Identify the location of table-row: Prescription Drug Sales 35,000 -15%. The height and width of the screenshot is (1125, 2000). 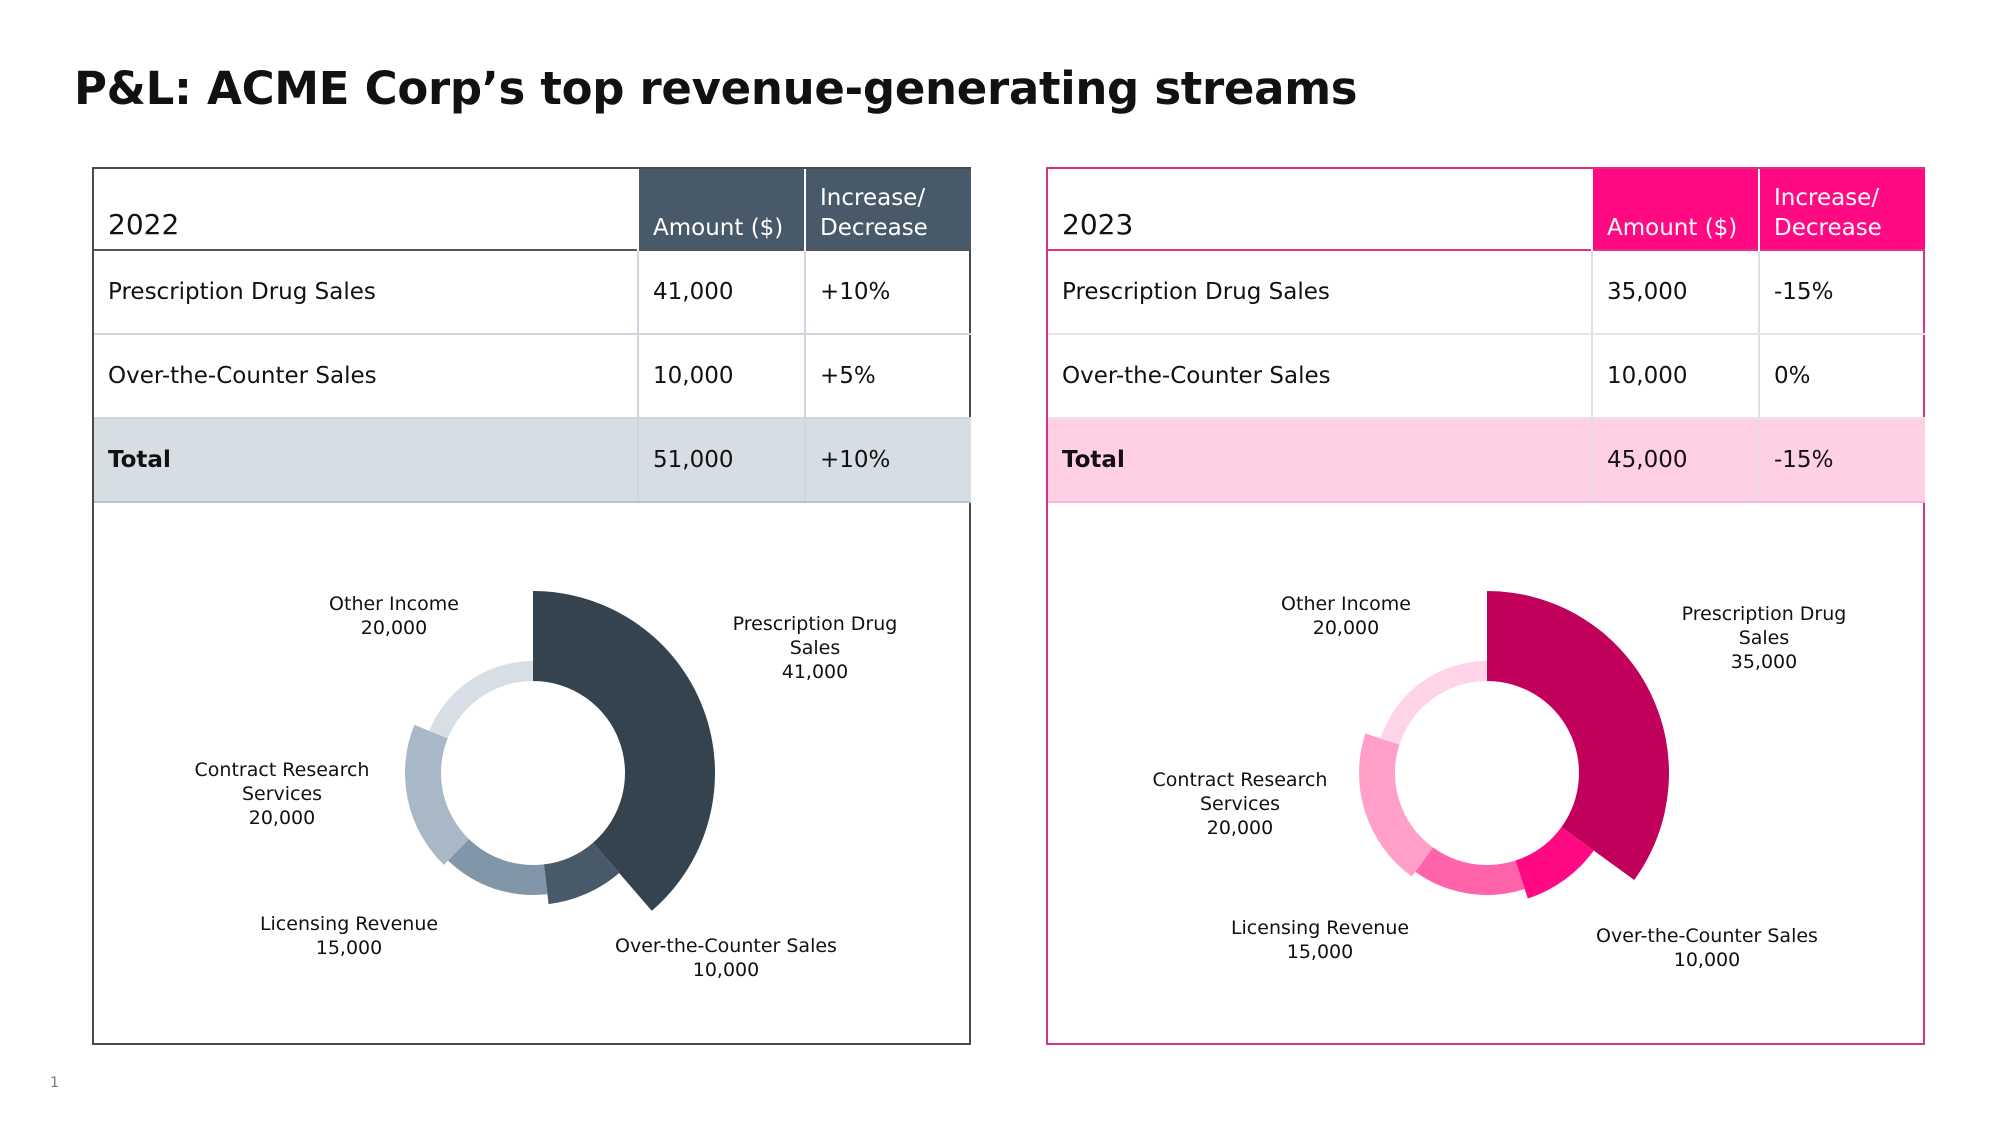
(1486, 292).